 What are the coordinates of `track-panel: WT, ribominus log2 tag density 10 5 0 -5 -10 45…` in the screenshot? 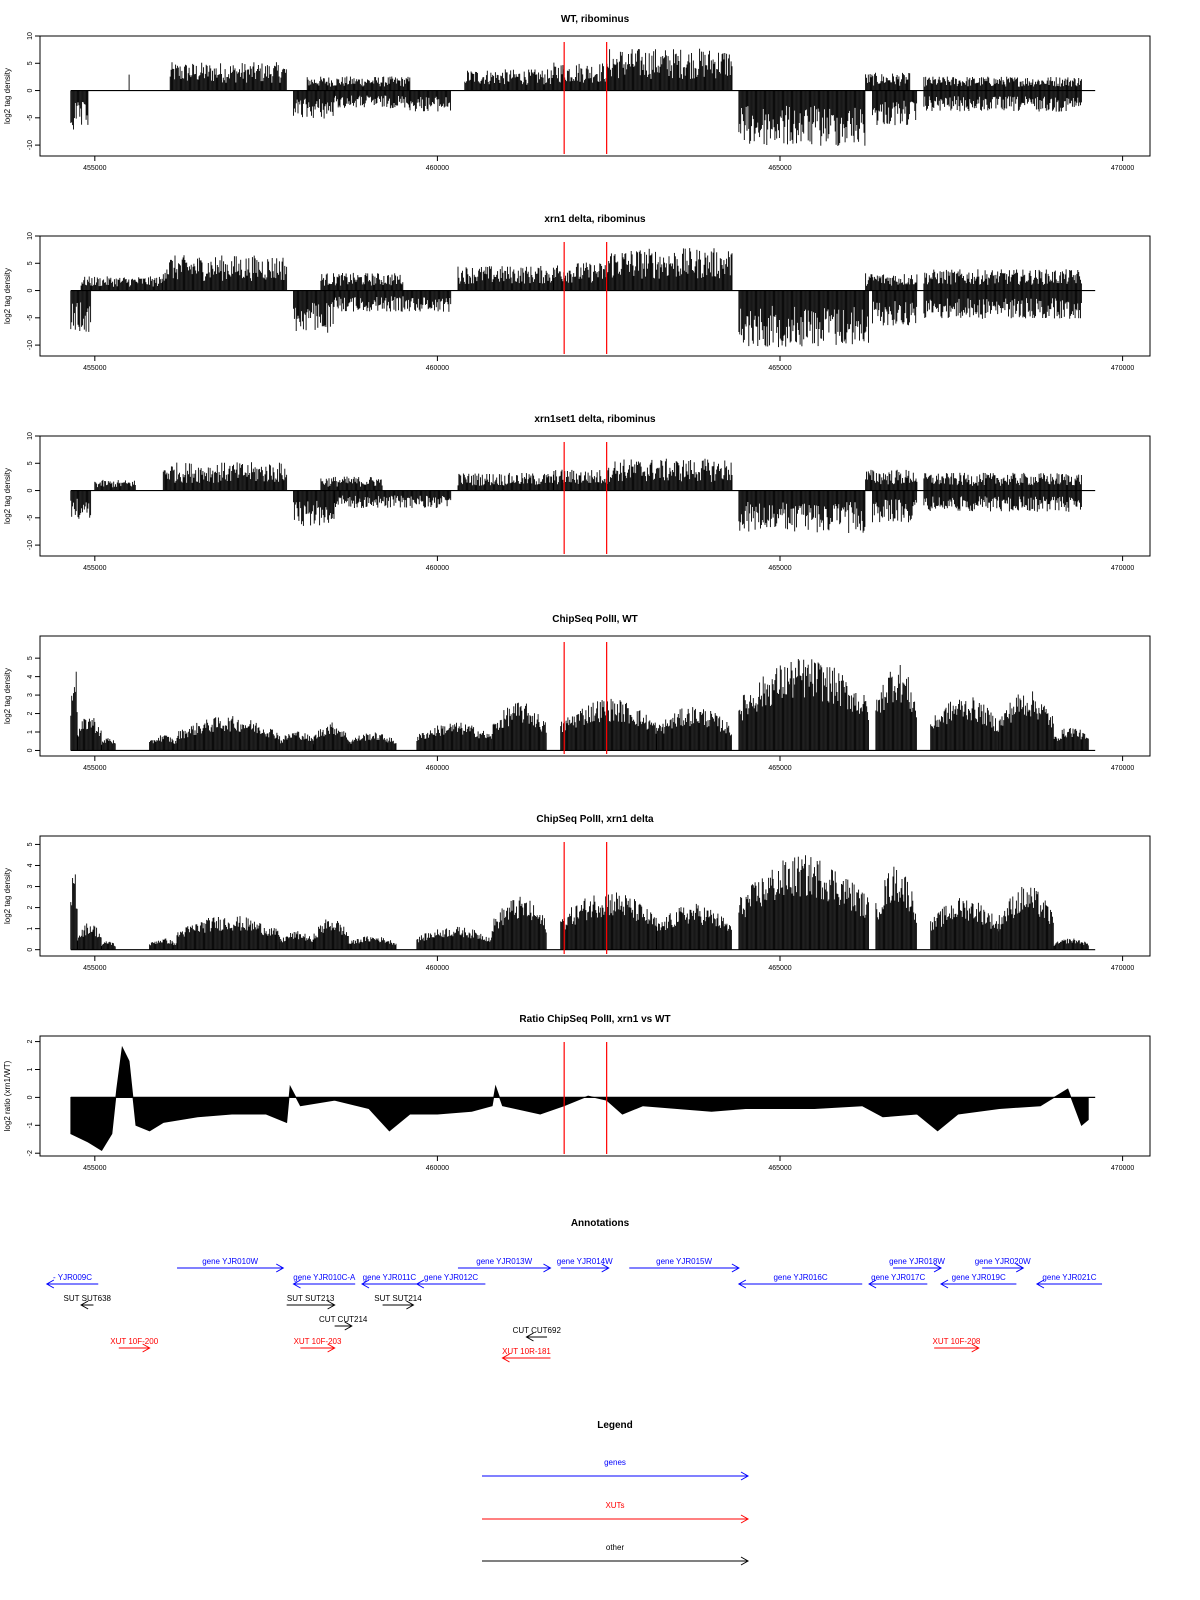 It's located at (577, 93).